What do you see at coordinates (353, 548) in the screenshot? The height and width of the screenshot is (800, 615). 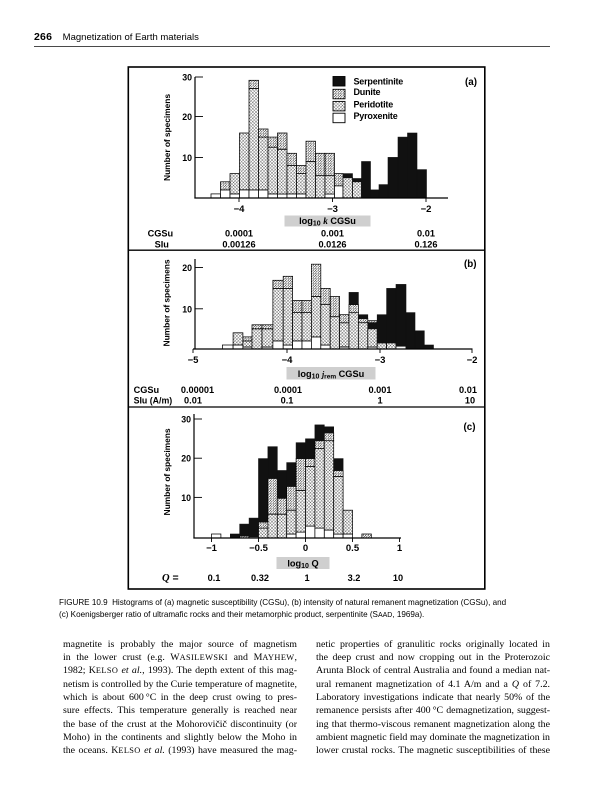 I see `svg-text: 0.5` at bounding box center [353, 548].